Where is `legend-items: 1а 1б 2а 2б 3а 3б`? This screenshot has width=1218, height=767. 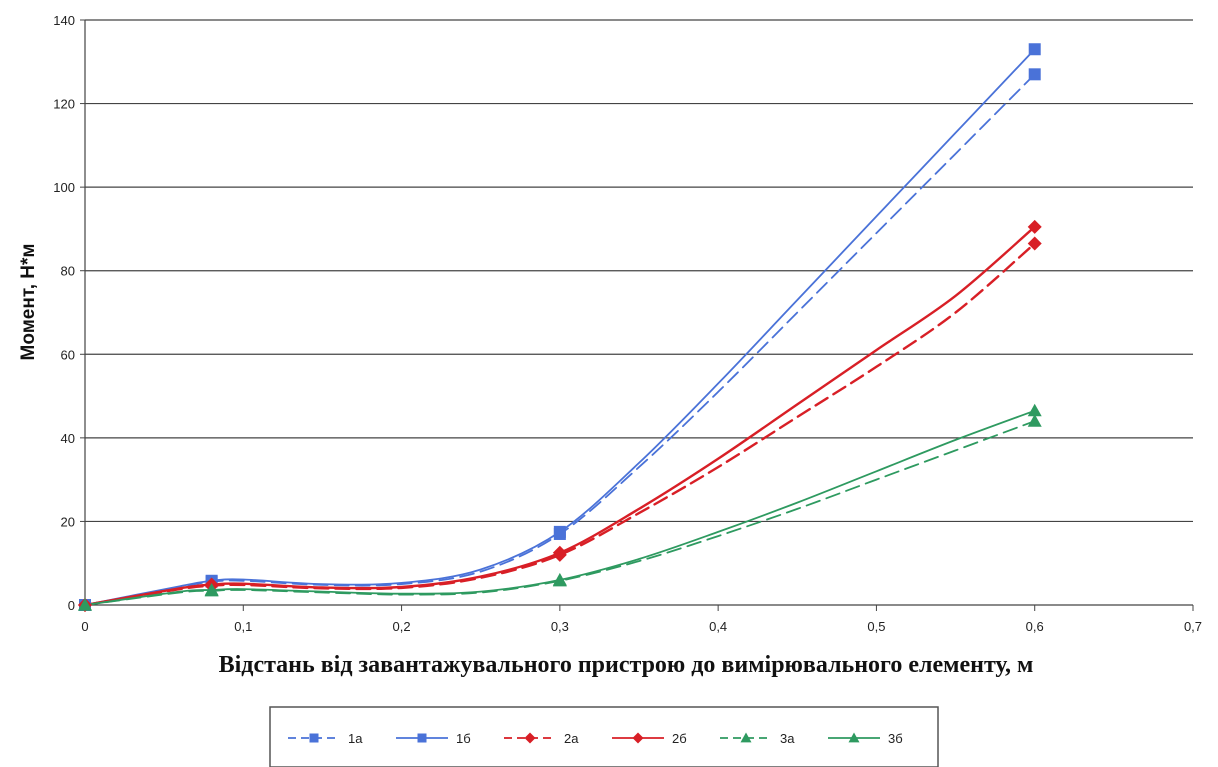
legend-items: 1а 1б 2а 2б 3а 3б is located at coordinates (595, 738).